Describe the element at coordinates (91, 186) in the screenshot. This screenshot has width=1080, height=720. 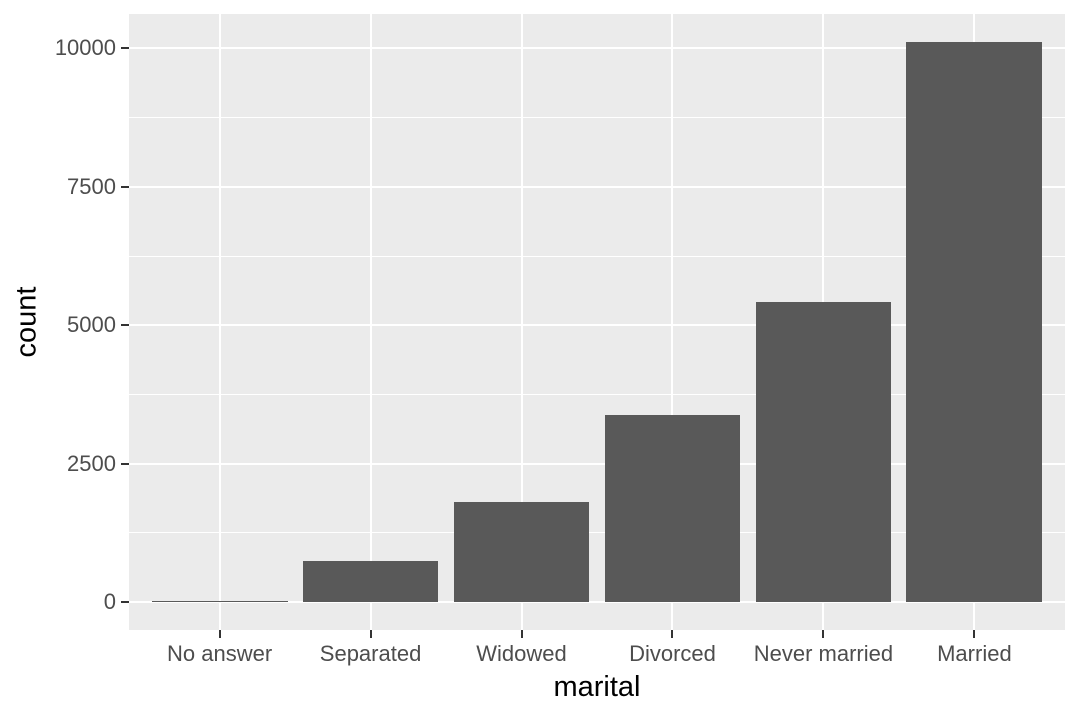
I see `y-tick-label: 7500` at that location.